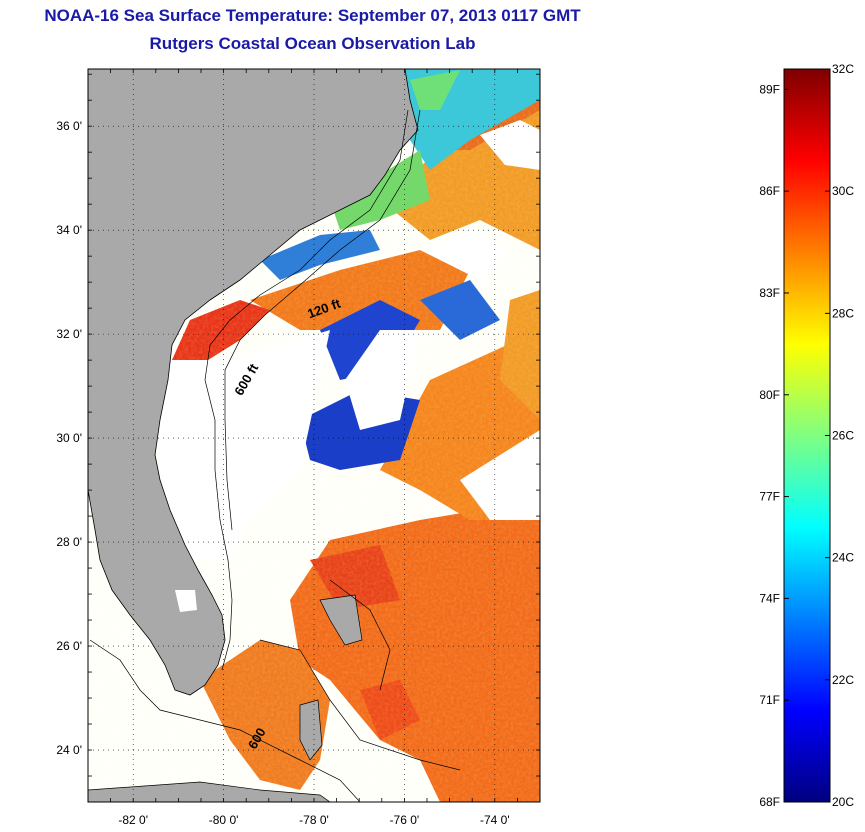 The width and height of the screenshot is (865, 832). I want to click on colorbar-c-label: 20C, so click(843, 802).